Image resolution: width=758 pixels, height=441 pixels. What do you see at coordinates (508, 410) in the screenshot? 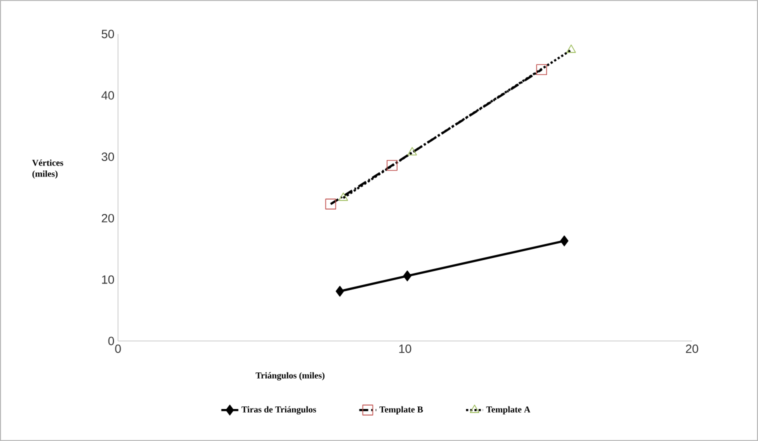
I see `legend-label: Template A` at bounding box center [508, 410].